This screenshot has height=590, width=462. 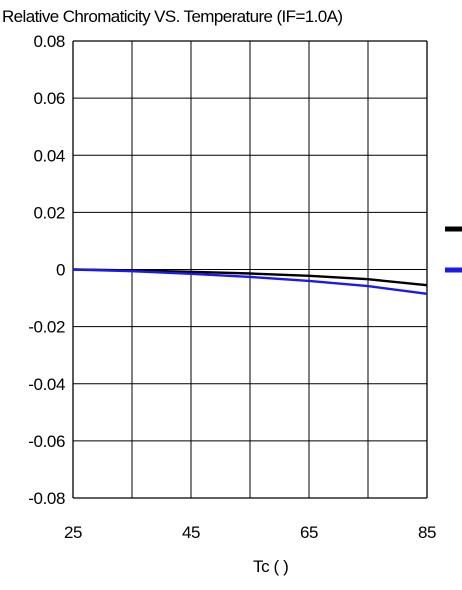 What do you see at coordinates (46, 384) in the screenshot?
I see `y-tick-label: -0.04` at bounding box center [46, 384].